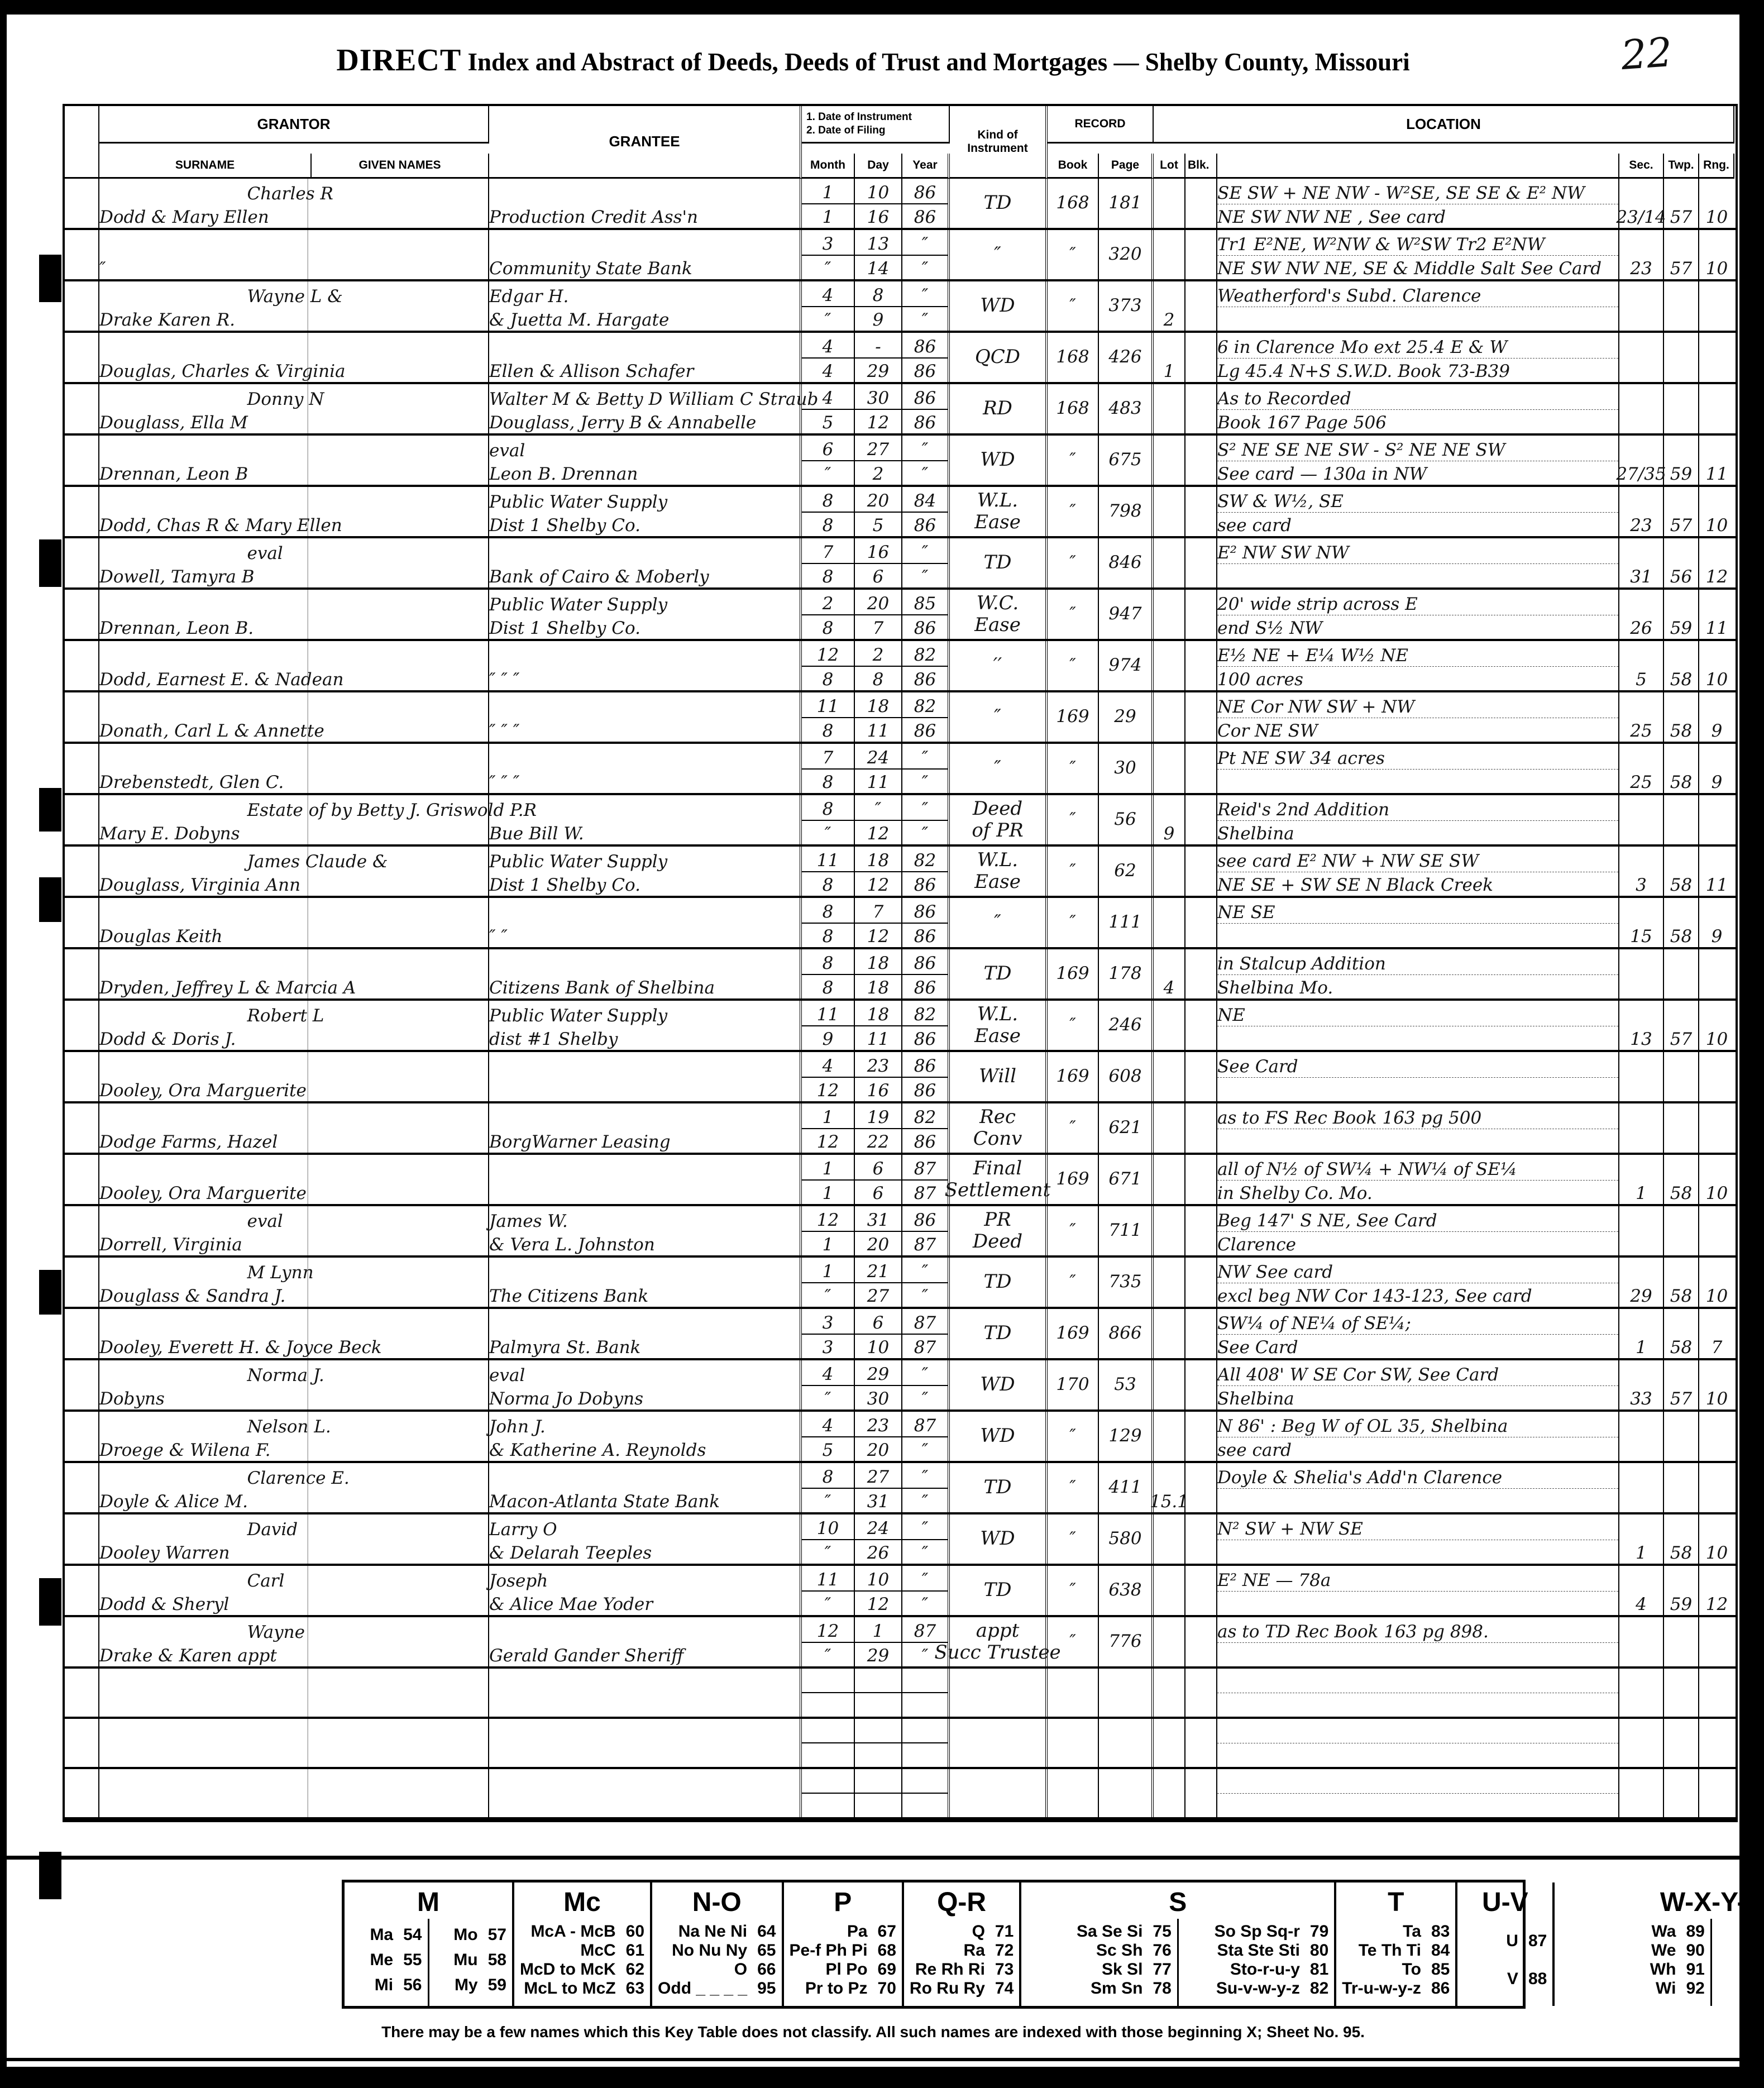 Image resolution: width=1764 pixels, height=2088 pixels. What do you see at coordinates (644, 986) in the screenshot?
I see `hand-line: Citizens Bank of Shelbina` at bounding box center [644, 986].